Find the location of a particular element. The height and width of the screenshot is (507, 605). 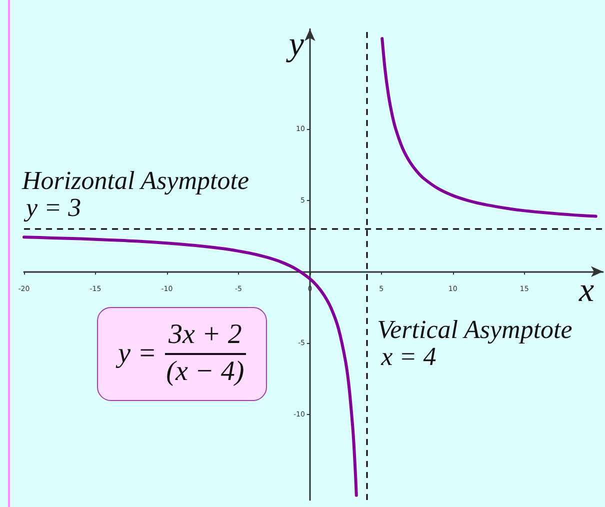

ref-line-label: Vertical Asymptote x = 4 is located at coordinates (474, 342).